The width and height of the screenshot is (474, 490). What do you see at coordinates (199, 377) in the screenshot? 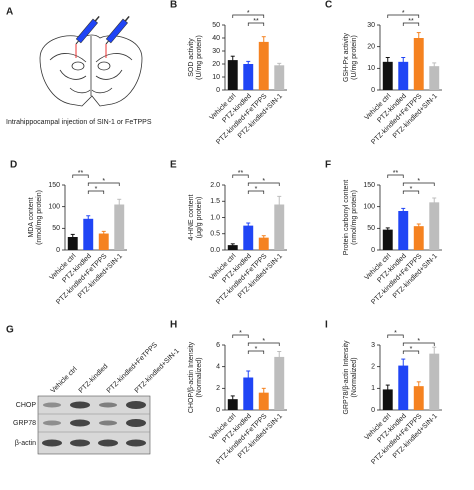
I see `y-axis-label: (Normalized)` at bounding box center [199, 377].